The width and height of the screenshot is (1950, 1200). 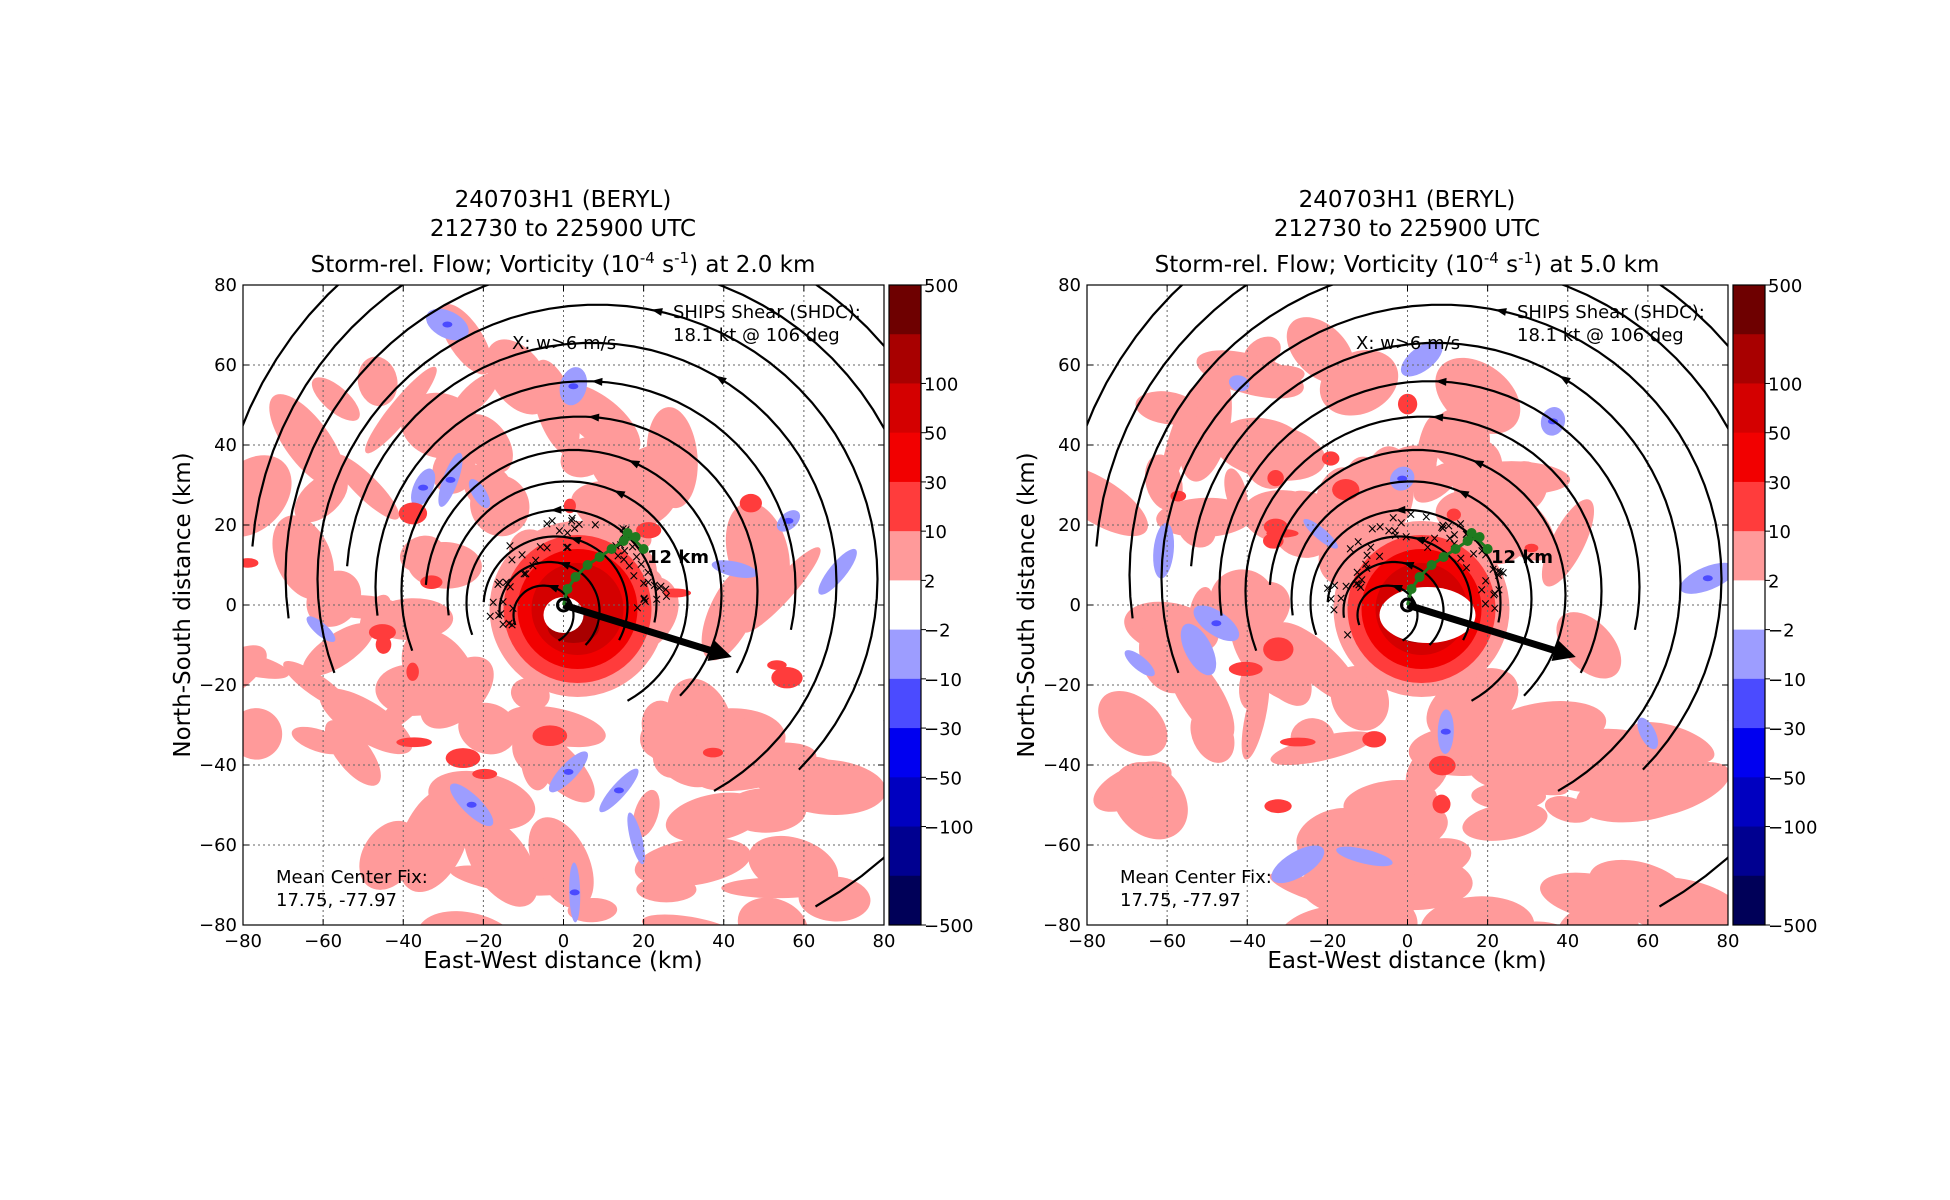 I want to click on panel-1-y-axis-label: North-South distance (km), so click(x=183, y=604).